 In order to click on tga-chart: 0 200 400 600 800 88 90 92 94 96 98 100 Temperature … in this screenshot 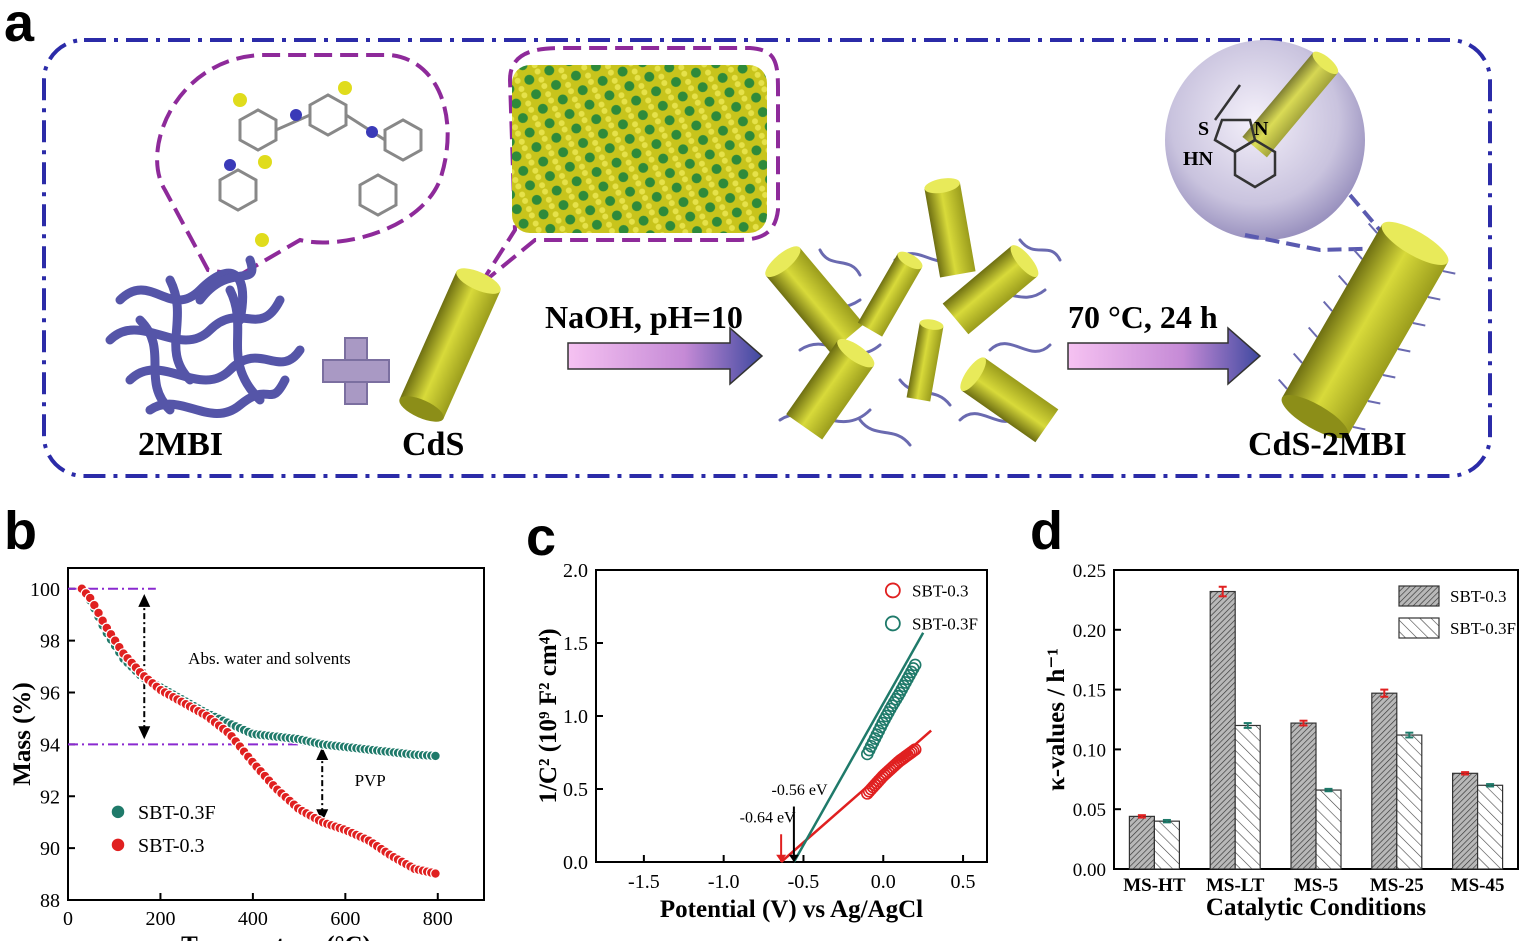, I will do `click(247, 754)`.